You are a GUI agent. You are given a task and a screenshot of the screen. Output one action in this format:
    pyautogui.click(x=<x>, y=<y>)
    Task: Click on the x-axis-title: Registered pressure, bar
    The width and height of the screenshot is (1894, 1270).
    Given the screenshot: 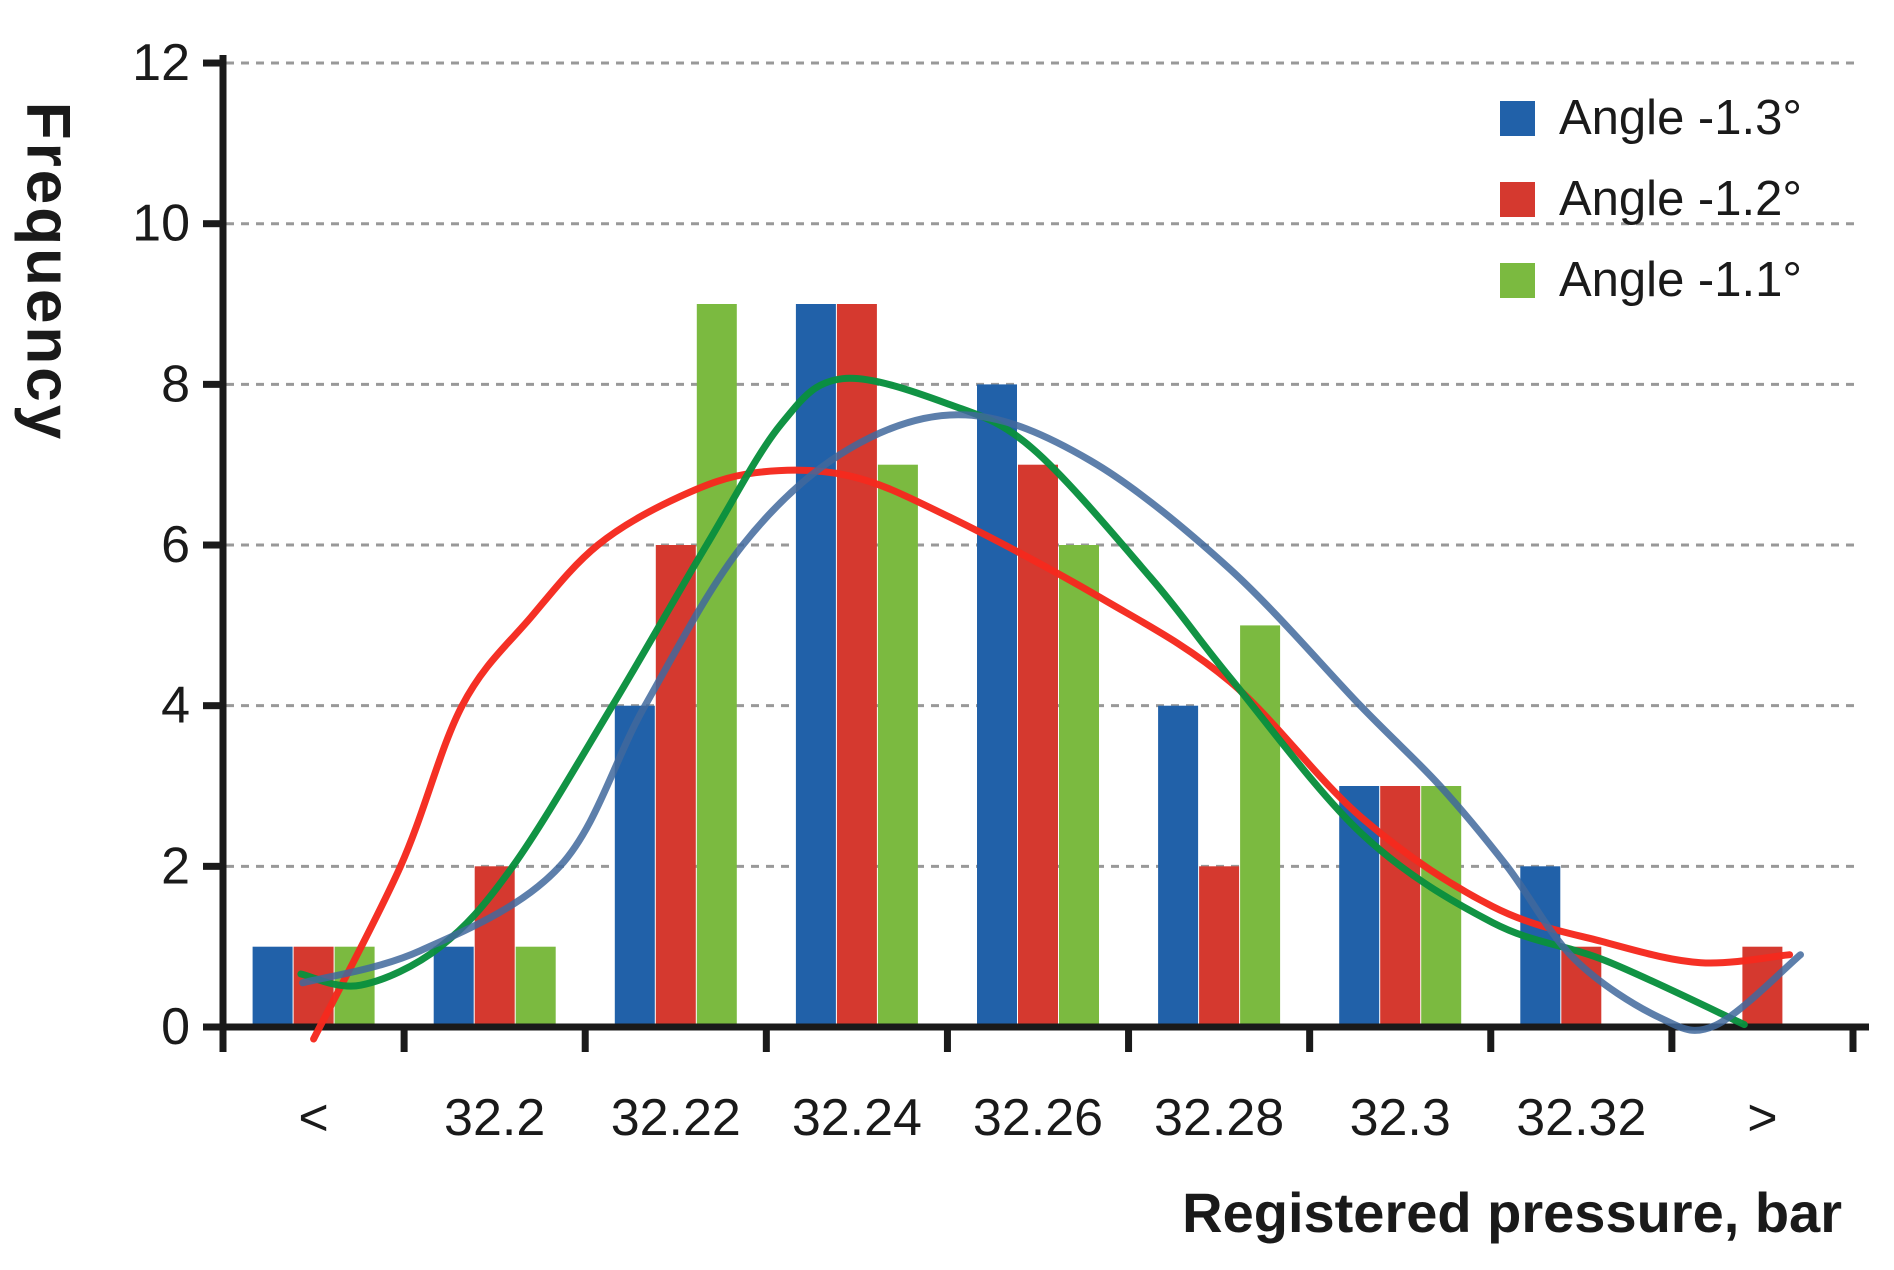 What is the action you would take?
    pyautogui.click(x=1512, y=1212)
    